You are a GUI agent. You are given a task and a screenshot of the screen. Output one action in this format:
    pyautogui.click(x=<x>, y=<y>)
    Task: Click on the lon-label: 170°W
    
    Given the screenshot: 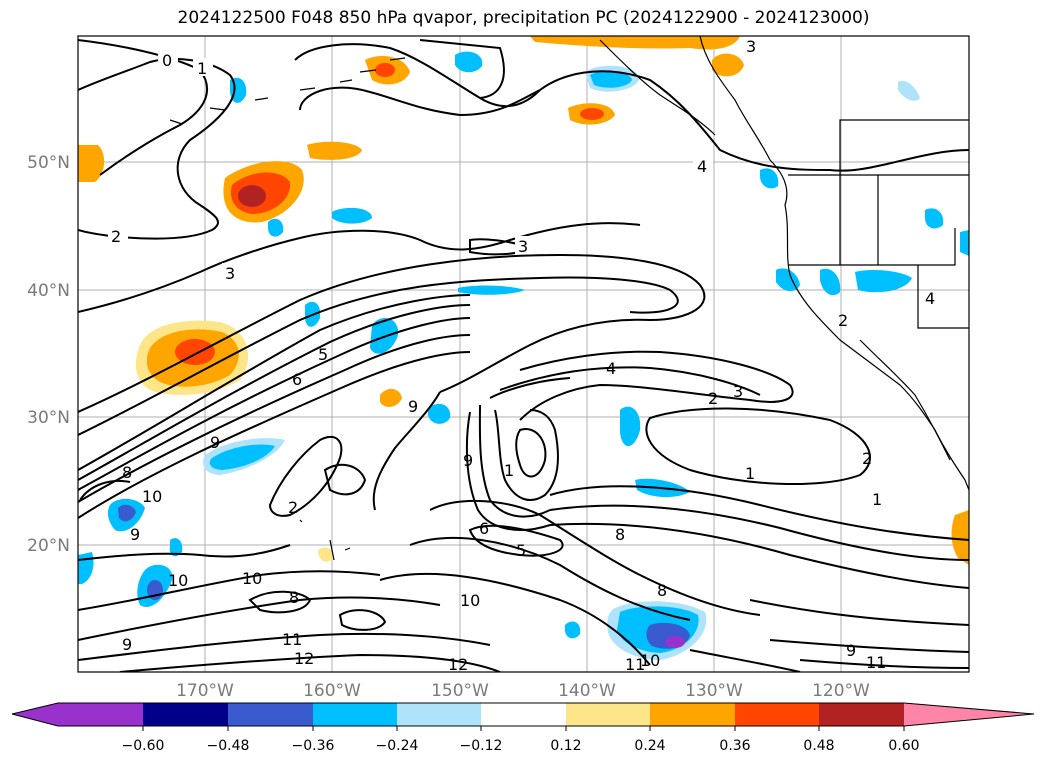 What is the action you would take?
    pyautogui.click(x=205, y=691)
    